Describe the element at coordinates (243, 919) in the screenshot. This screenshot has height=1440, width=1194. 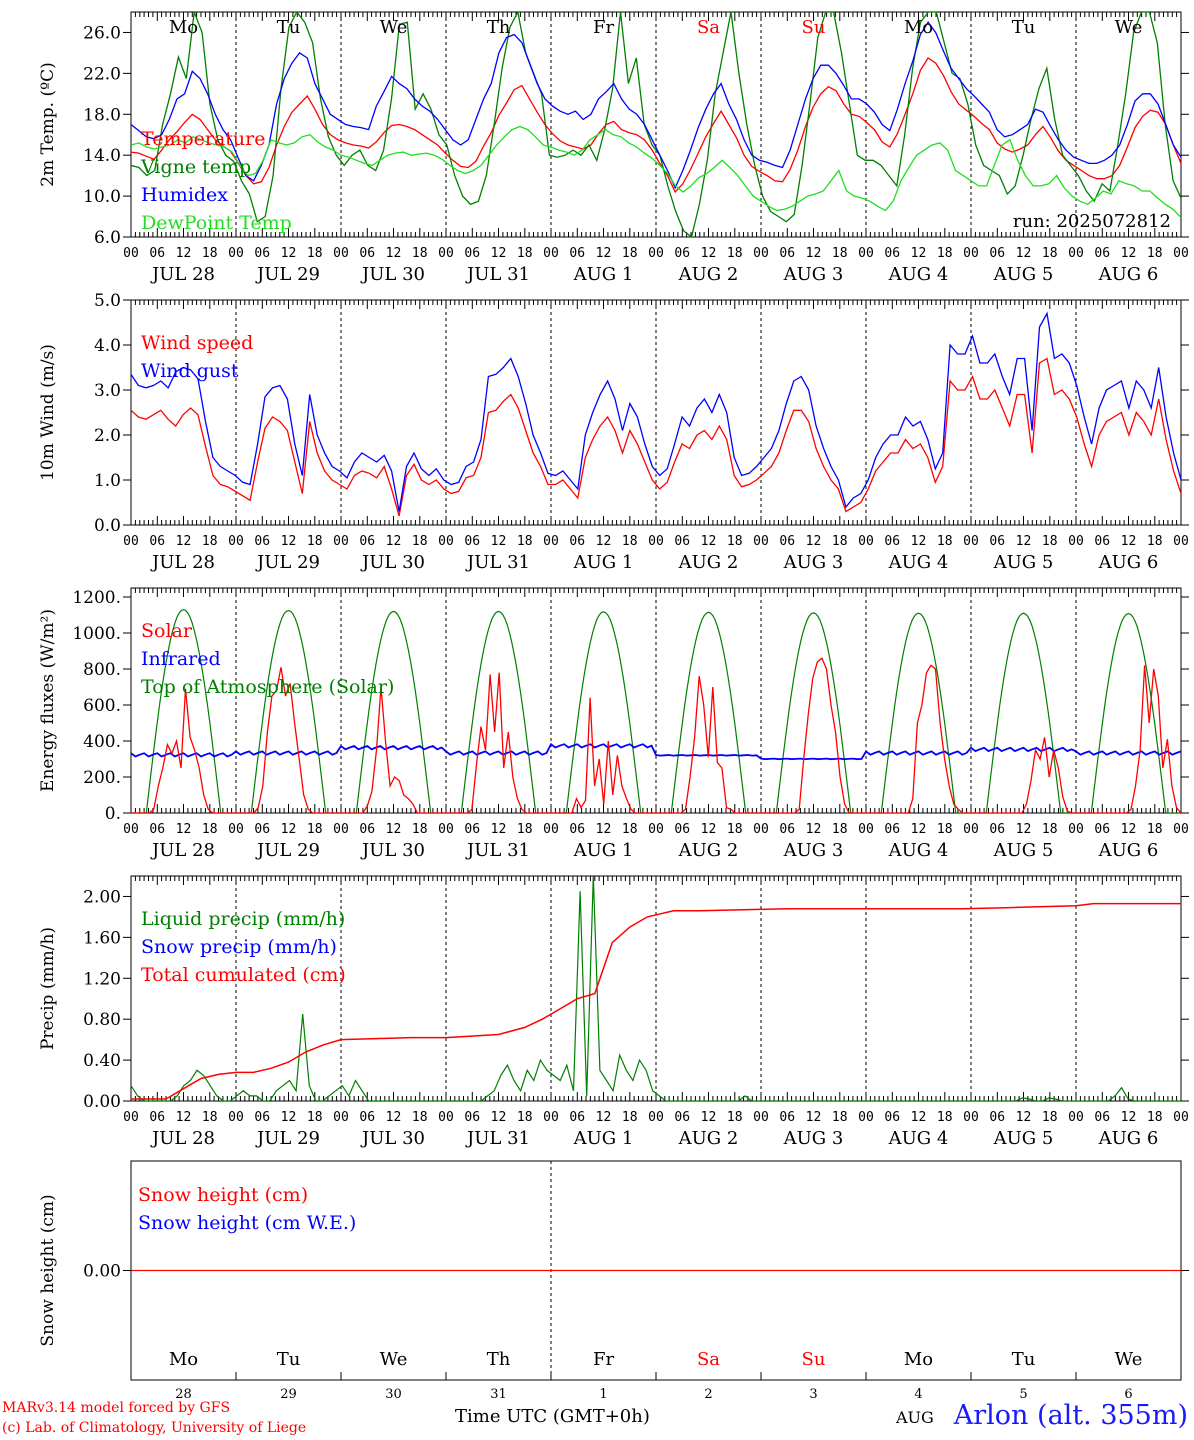
I see `legend-entry: Liquid precip (mm/h)` at that location.